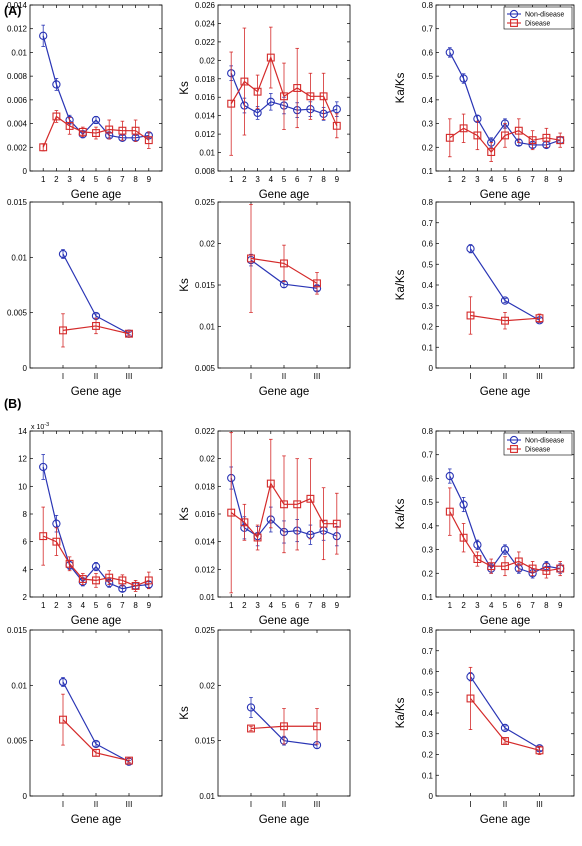 Image resolution: width=582 pixels, height=846 pixels. Describe the element at coordinates (22, 431) in the screenshot. I see `y-tick-label: 14` at that location.